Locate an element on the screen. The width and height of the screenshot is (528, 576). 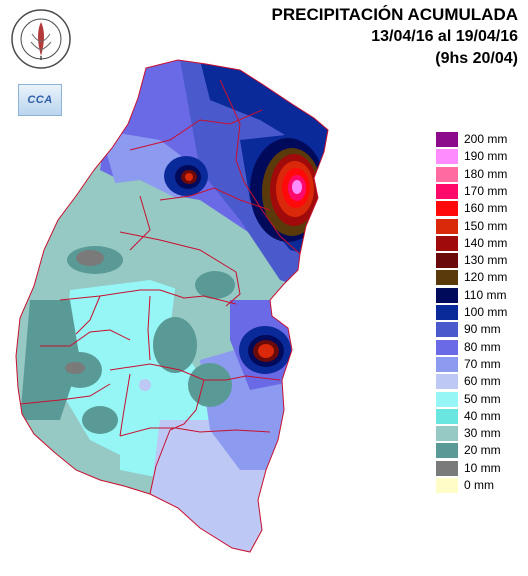
legend-item: 120 mm is located at coordinates (482, 277).